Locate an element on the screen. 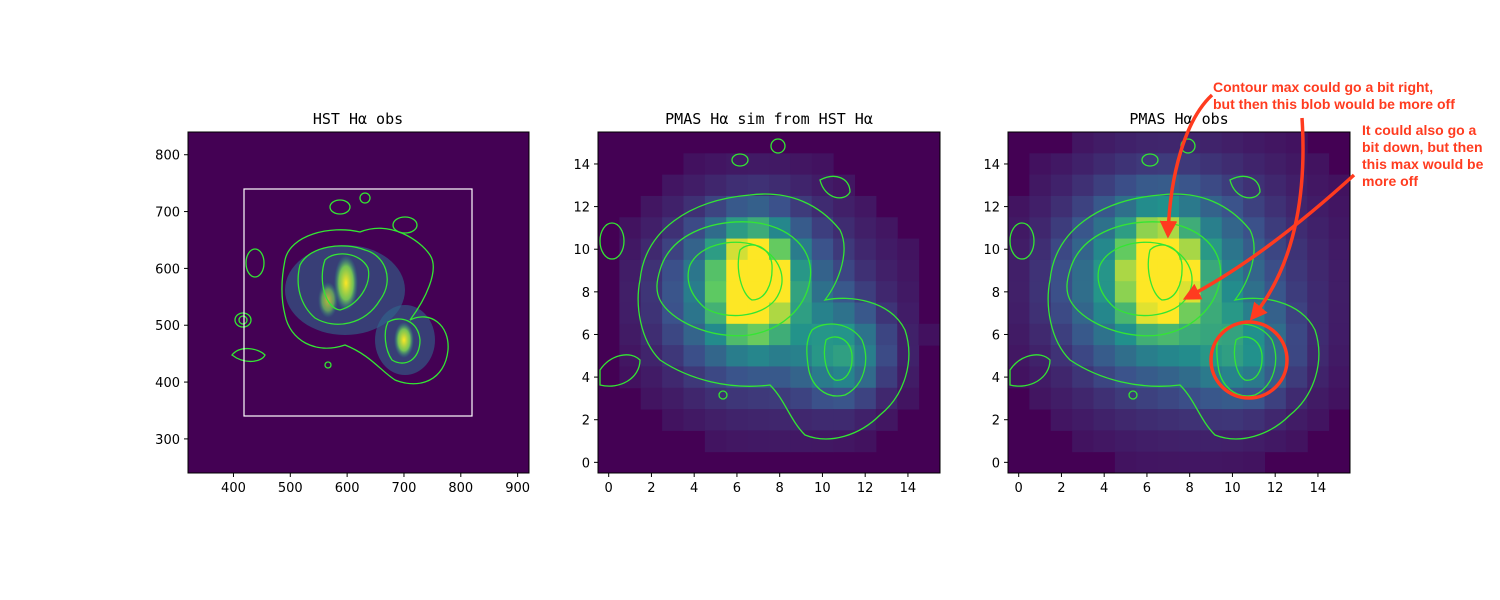 The width and height of the screenshot is (1500, 600). x-tick-label: 2 is located at coordinates (651, 488).